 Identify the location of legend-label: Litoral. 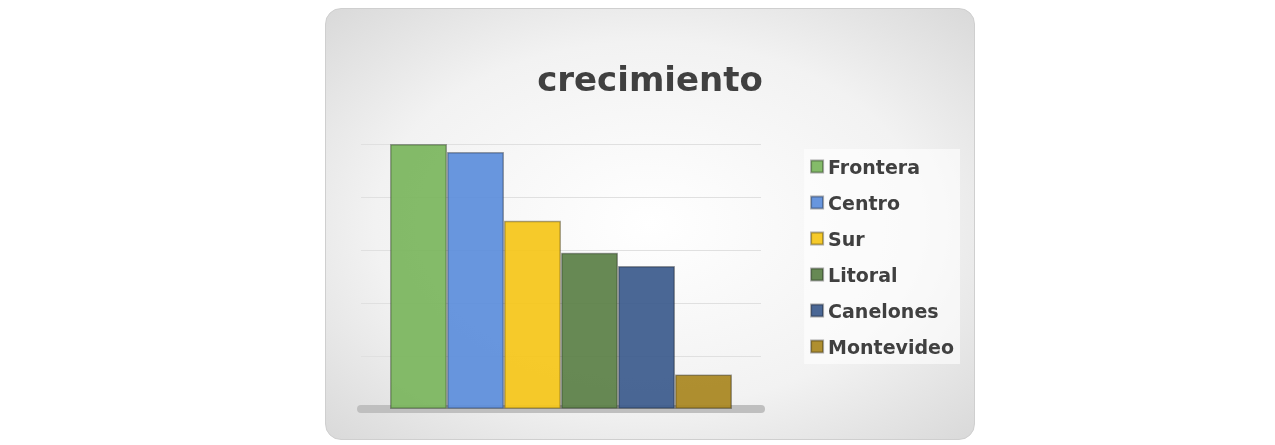
(863, 274).